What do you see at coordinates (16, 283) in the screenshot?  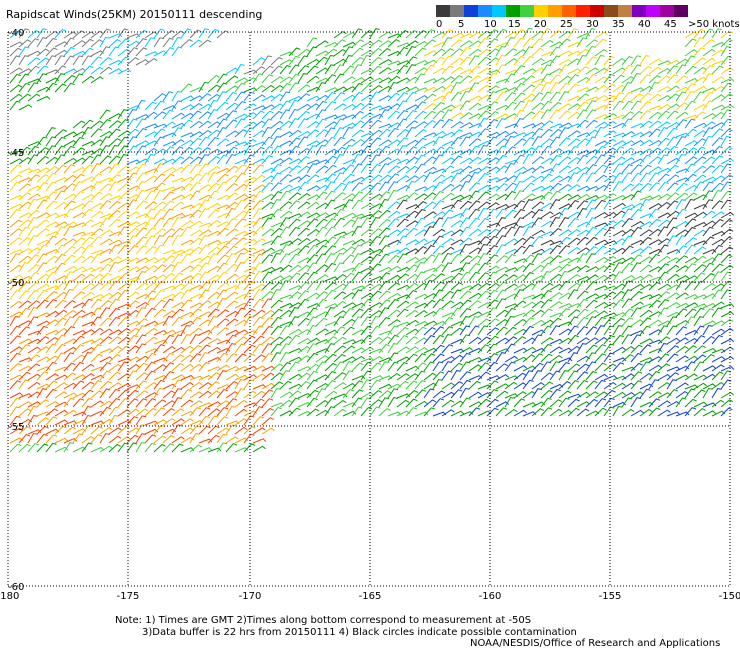 I see `lat-label: -50` at bounding box center [16, 283].